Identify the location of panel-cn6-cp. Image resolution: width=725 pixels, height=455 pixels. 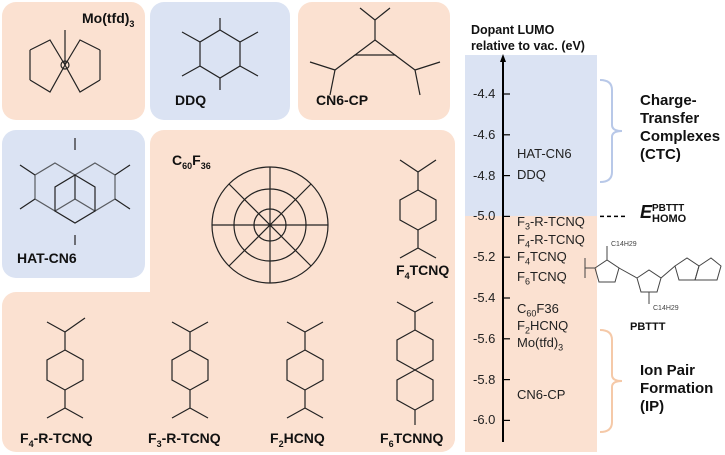
(374, 61).